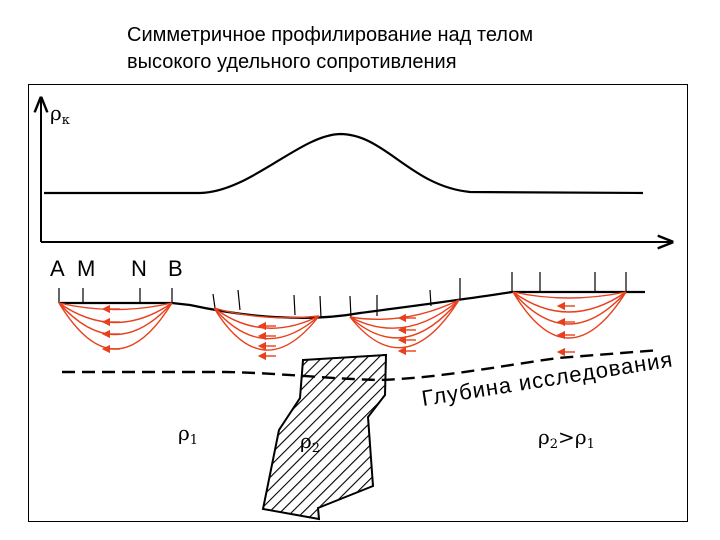  Describe the element at coordinates (566, 438) in the screenshot. I see `resistivity-relation: ρ2>ρ1` at that location.